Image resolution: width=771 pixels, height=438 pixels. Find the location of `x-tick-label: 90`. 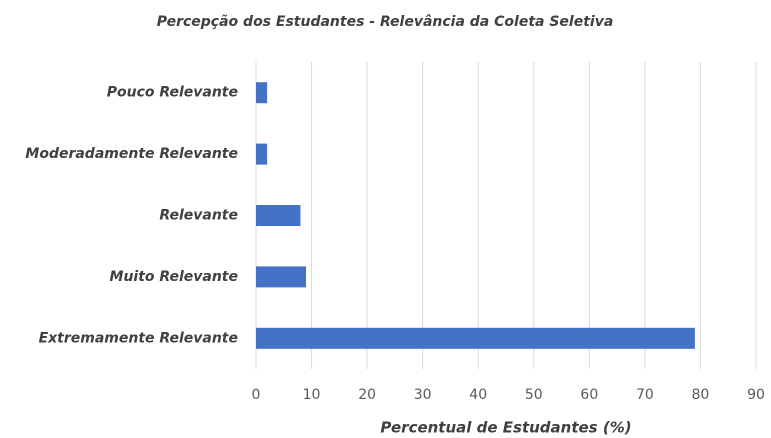

x-tick-label: 90 is located at coordinates (756, 395).